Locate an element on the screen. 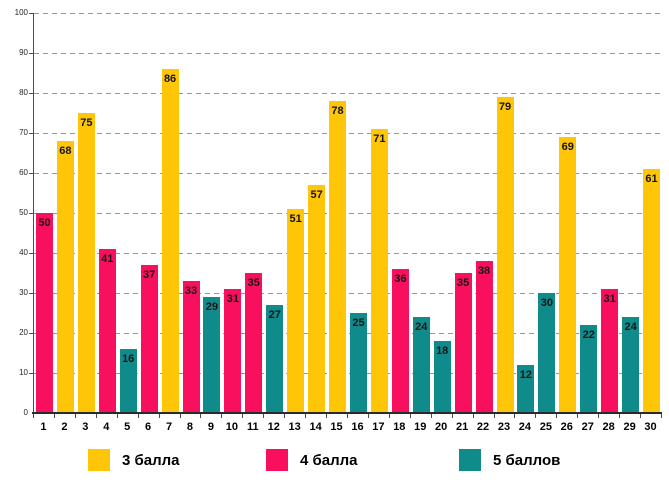  x-tick-label-27: 27 is located at coordinates (587, 427).